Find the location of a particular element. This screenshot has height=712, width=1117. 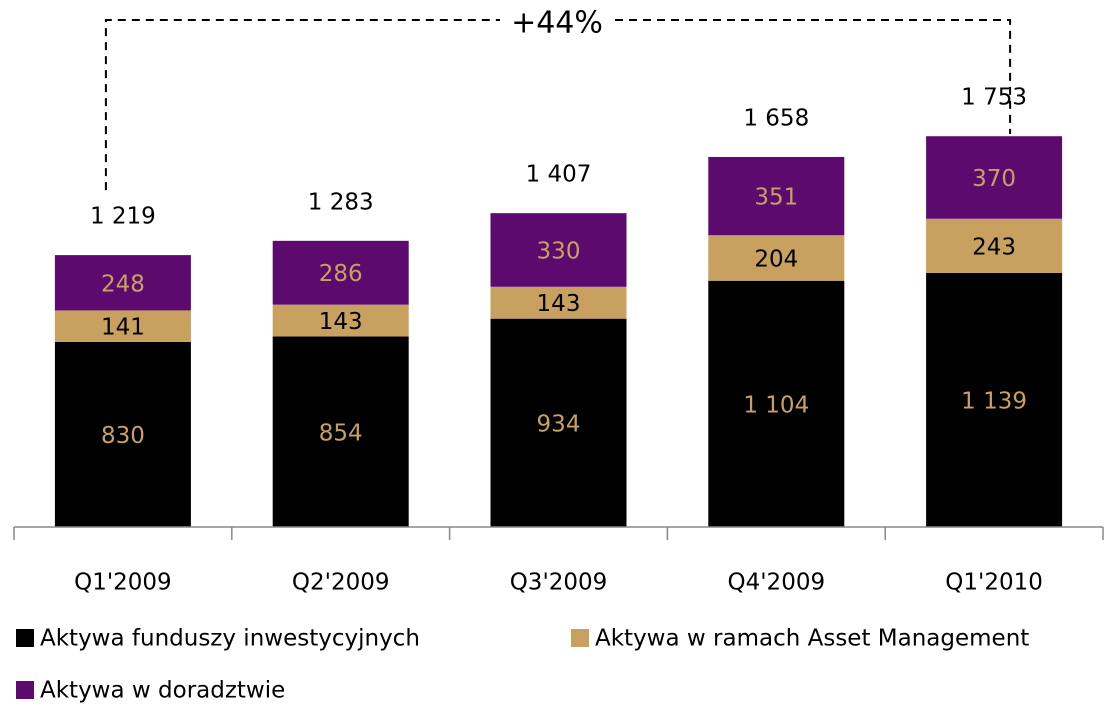

data-label: 243 is located at coordinates (994, 247).